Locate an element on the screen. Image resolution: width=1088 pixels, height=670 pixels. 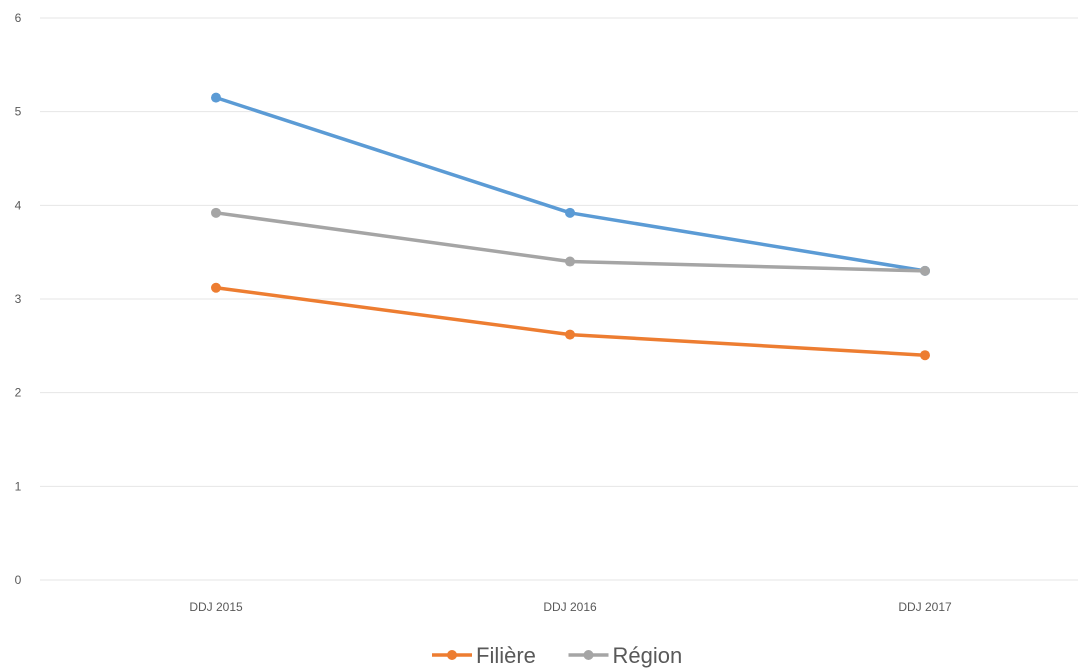
legend-item: Région is located at coordinates (625, 655).